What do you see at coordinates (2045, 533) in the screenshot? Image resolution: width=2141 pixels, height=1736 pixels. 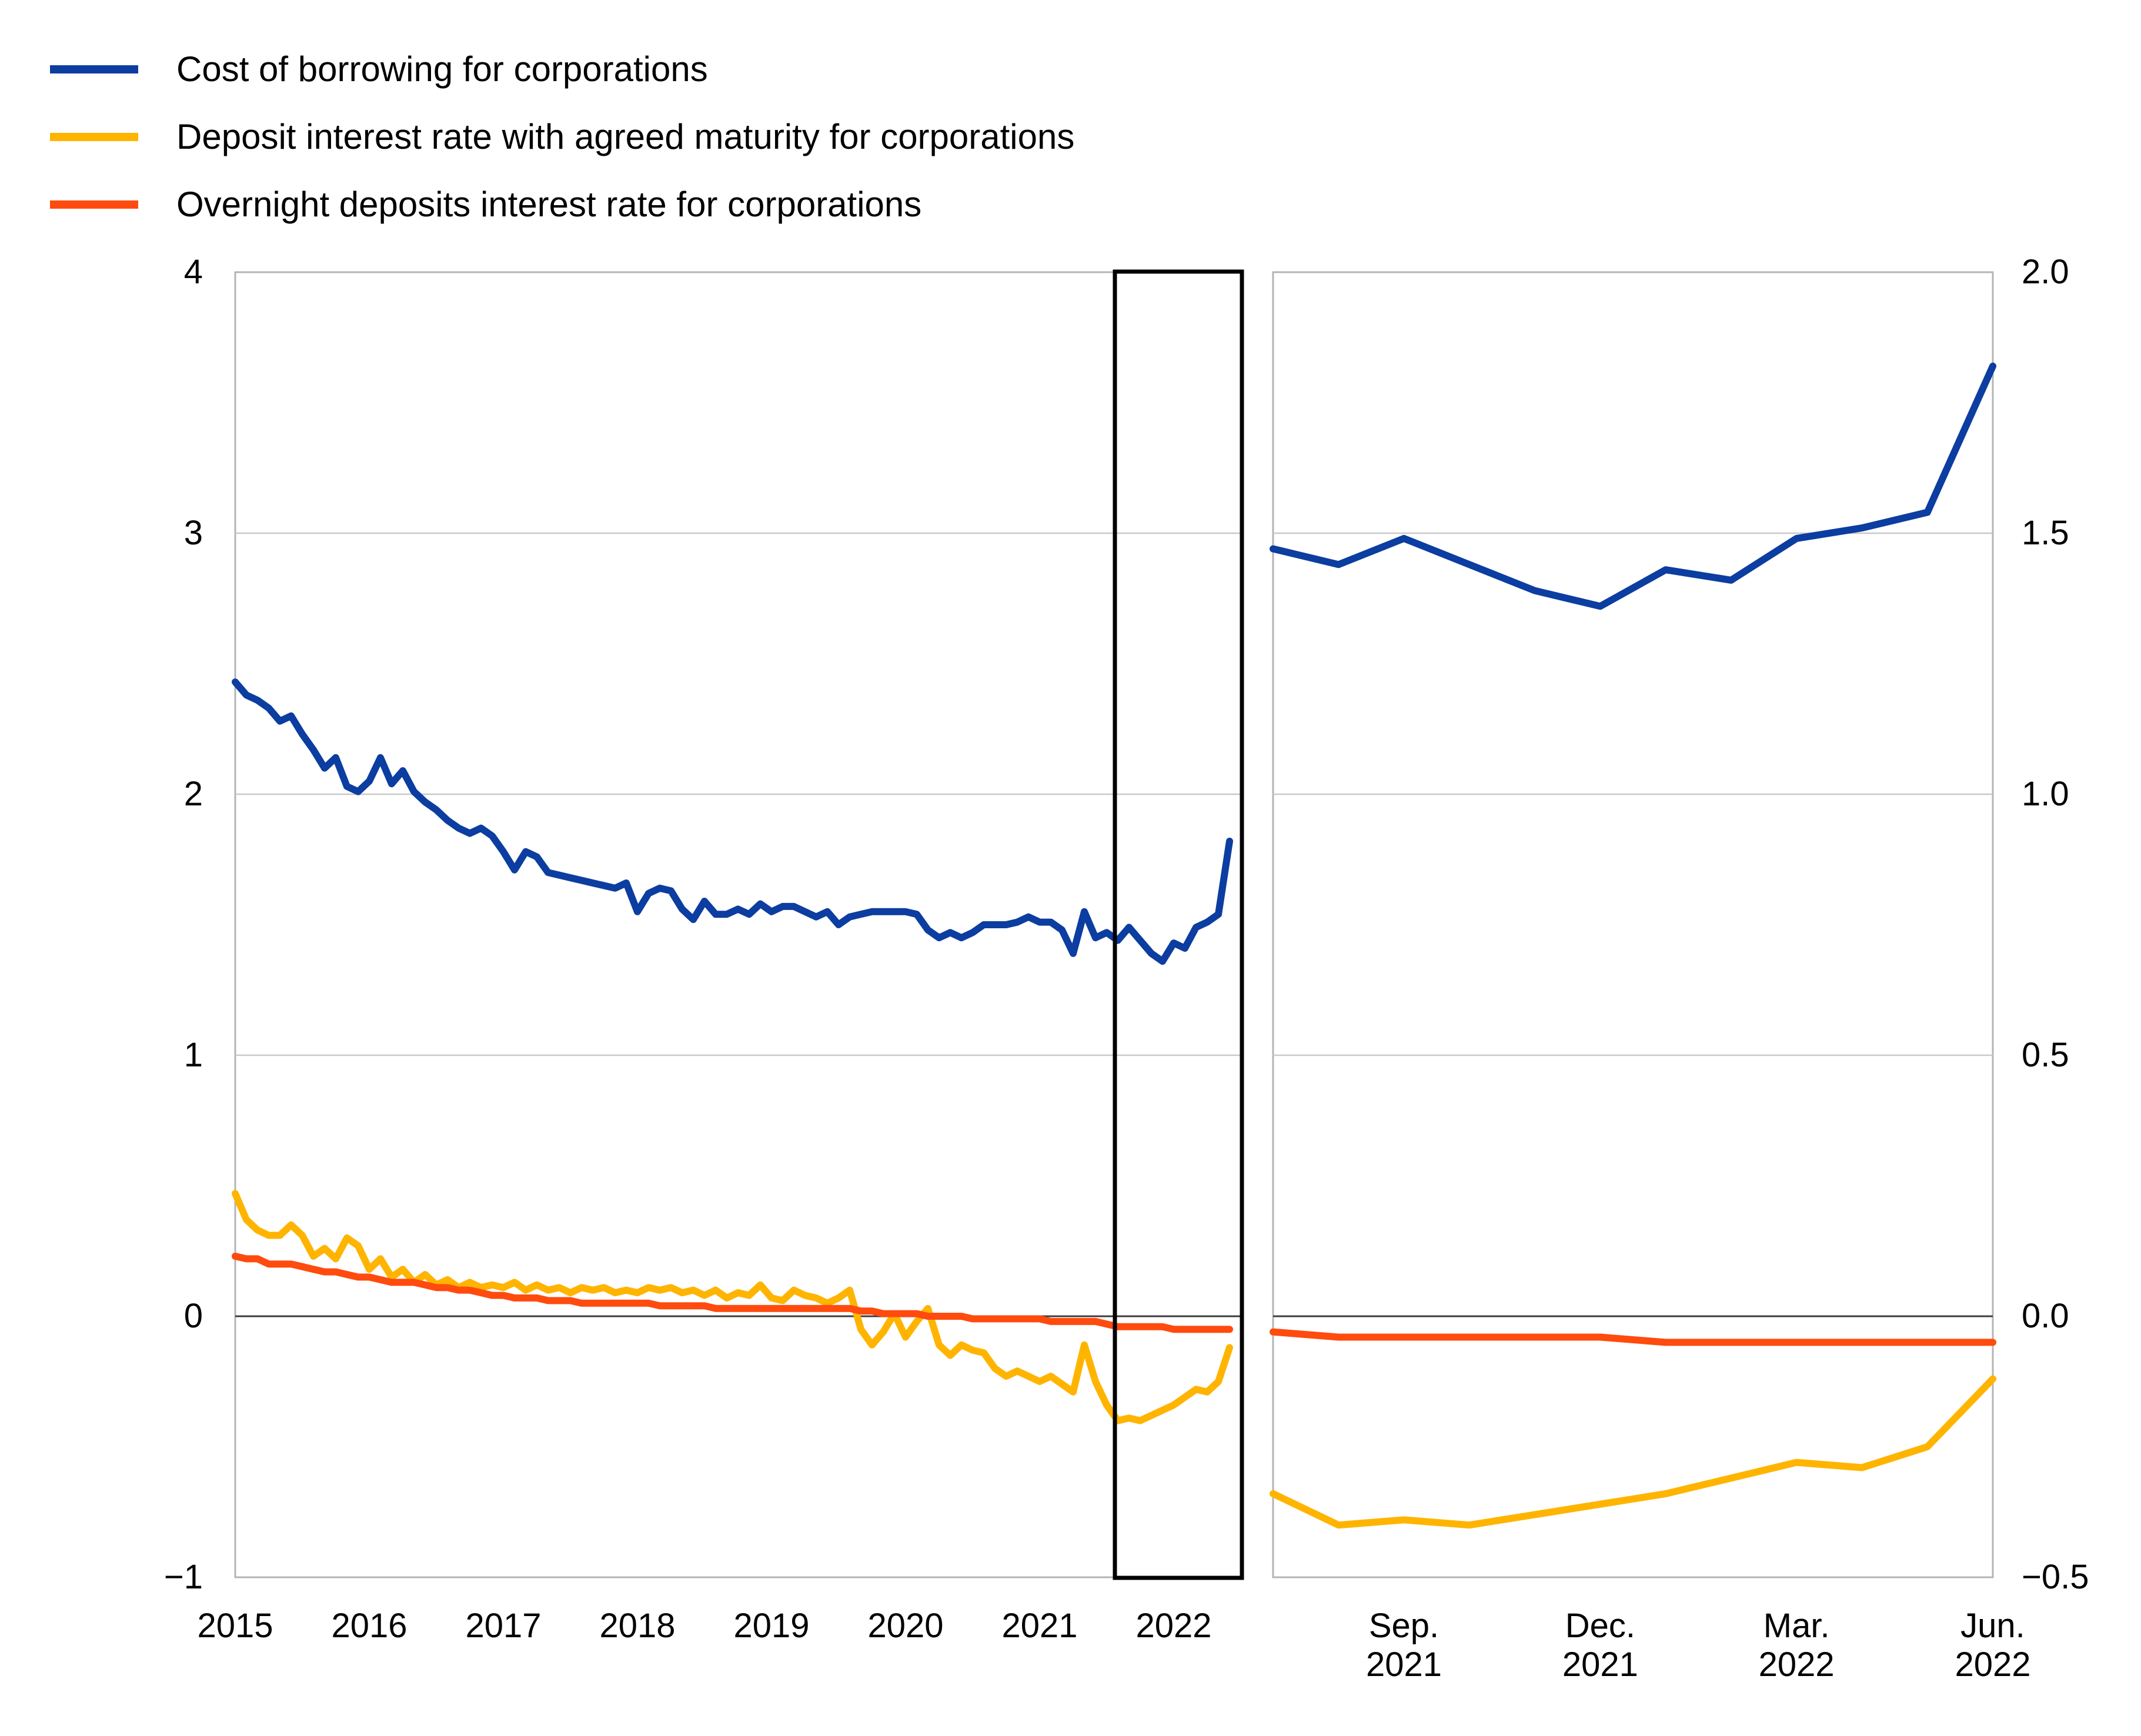 I see `zoom-y-tick-label: 1.5` at bounding box center [2045, 533].